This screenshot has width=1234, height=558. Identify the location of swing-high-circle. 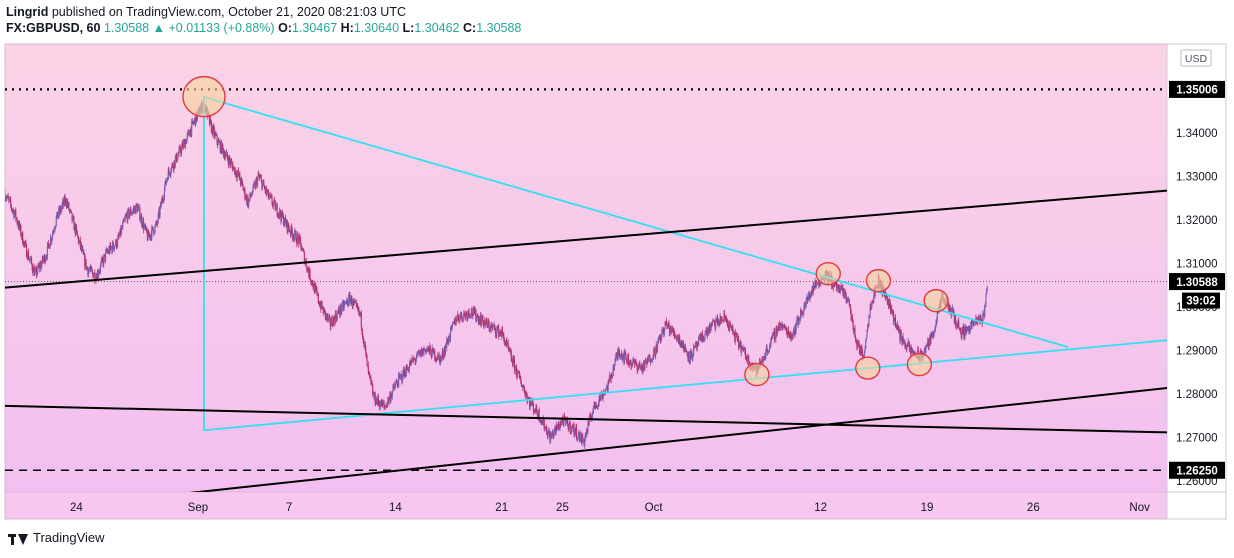
(204, 96).